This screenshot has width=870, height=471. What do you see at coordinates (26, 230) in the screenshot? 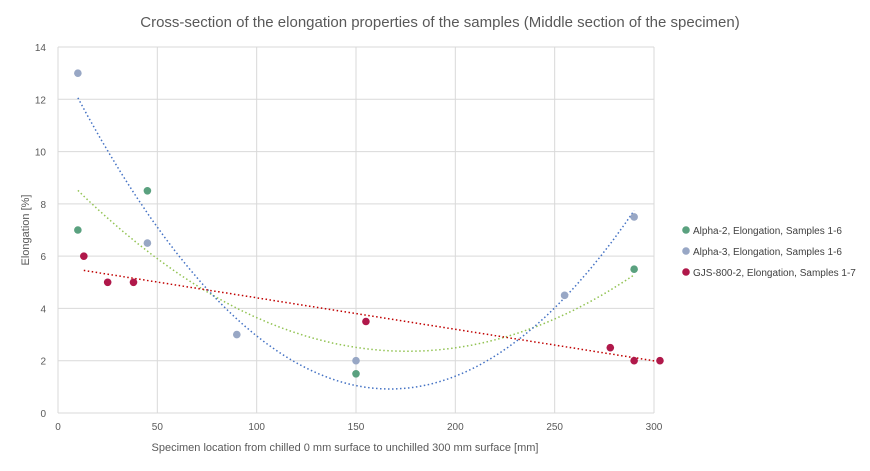
I see `y-axis-label: Elongation [%]` at bounding box center [26, 230].